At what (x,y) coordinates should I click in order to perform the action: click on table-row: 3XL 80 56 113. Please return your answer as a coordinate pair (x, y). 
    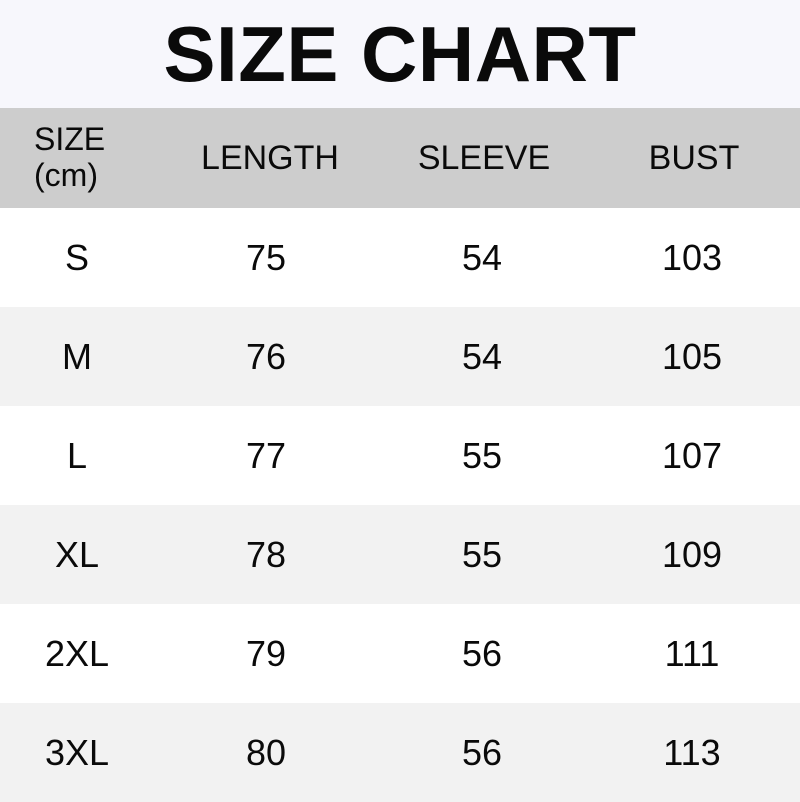
    Looking at the image, I should click on (400, 752).